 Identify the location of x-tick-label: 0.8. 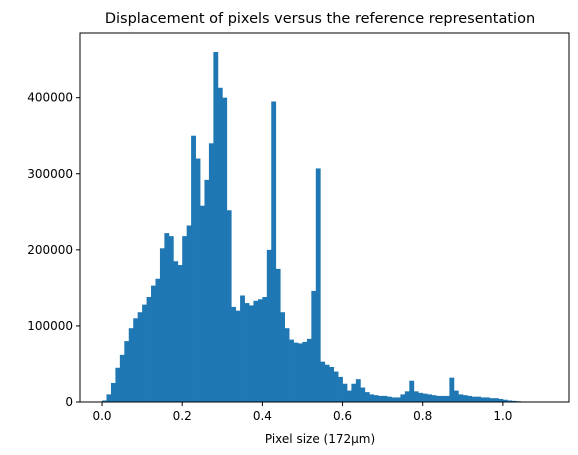
(422, 416).